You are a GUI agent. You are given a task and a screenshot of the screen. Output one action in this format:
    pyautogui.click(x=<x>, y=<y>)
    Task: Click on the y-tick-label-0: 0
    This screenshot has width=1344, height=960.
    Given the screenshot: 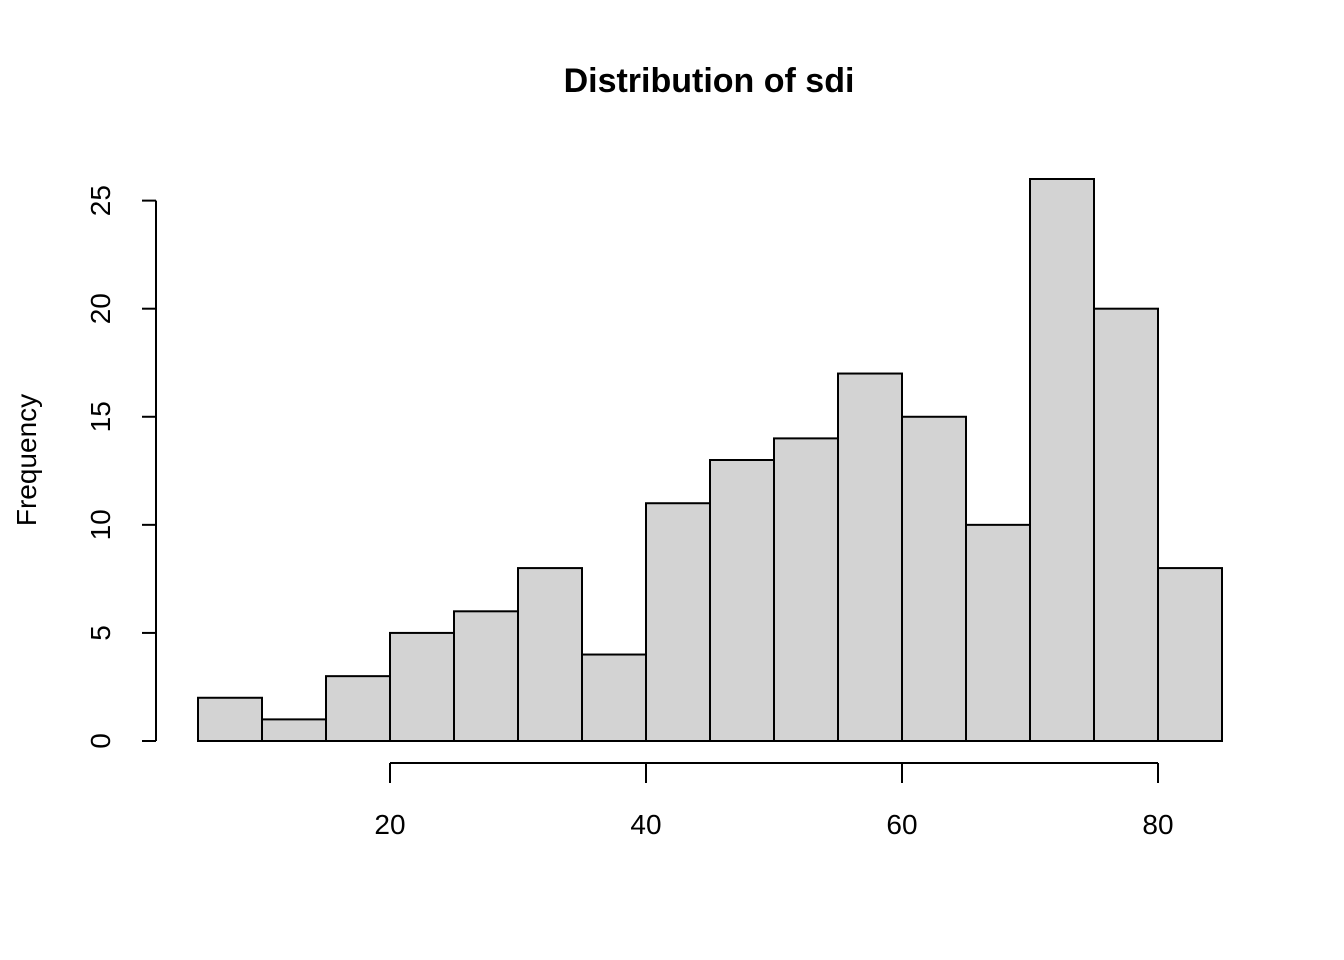 What is the action you would take?
    pyautogui.click(x=100, y=741)
    